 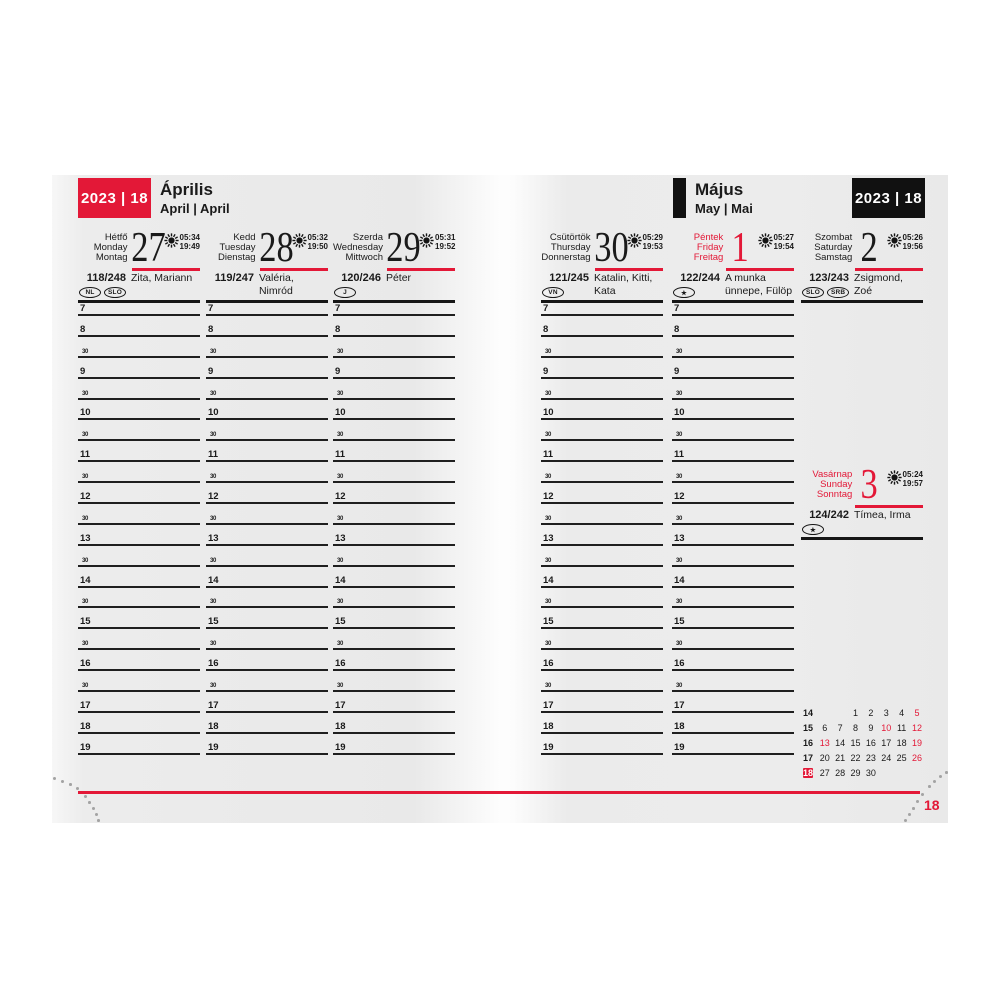 I want to click on sun-times: 05:26 19:56, so click(x=913, y=250).